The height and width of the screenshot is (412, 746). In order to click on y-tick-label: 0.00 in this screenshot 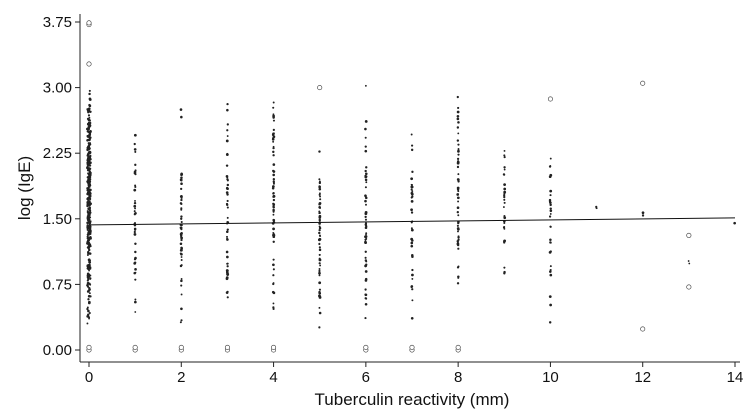, I will do `click(57, 350)`.